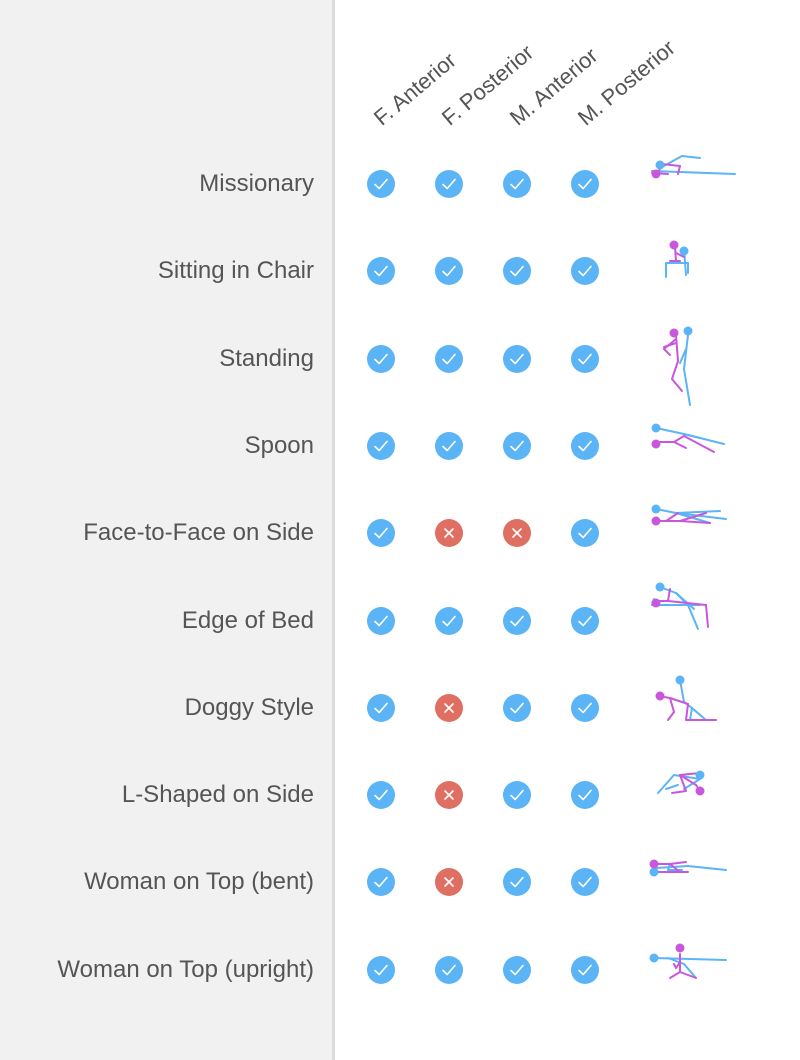  I want to click on row-label: Woman on Top (upright), so click(185, 969).